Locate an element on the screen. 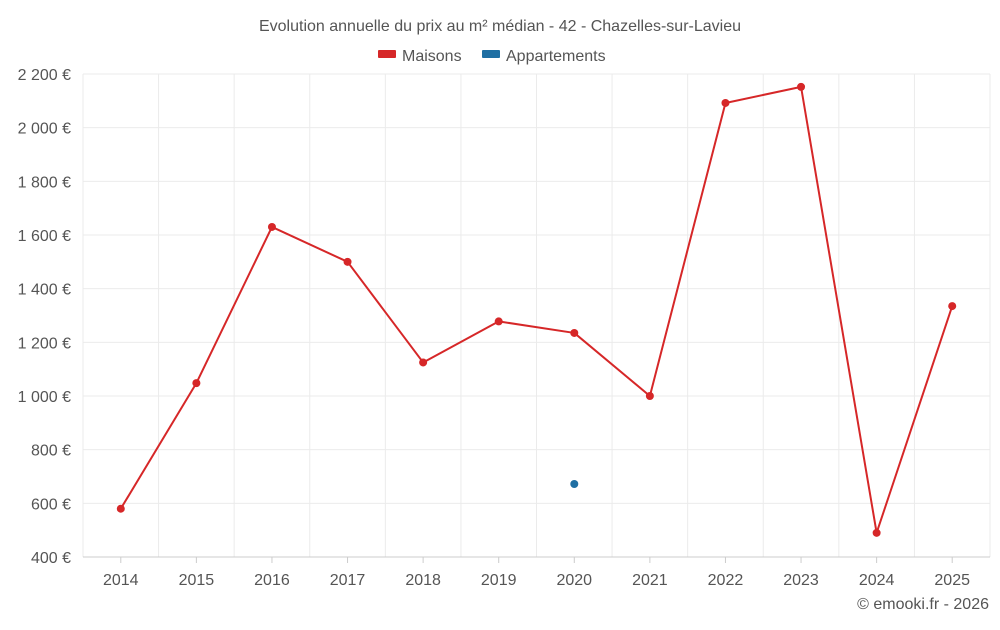  y-tick-label: 2 200 € is located at coordinates (44, 75).